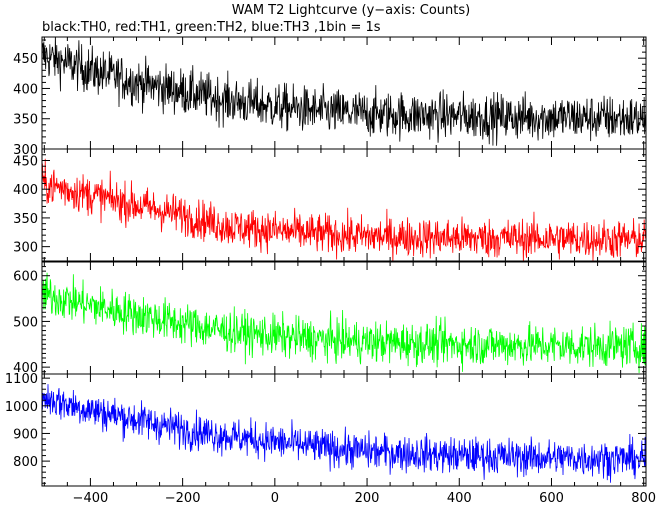 This screenshot has height=505, width=659. What do you see at coordinates (21, 379) in the screenshot?
I see `y-tick-label: 1100` at bounding box center [21, 379].